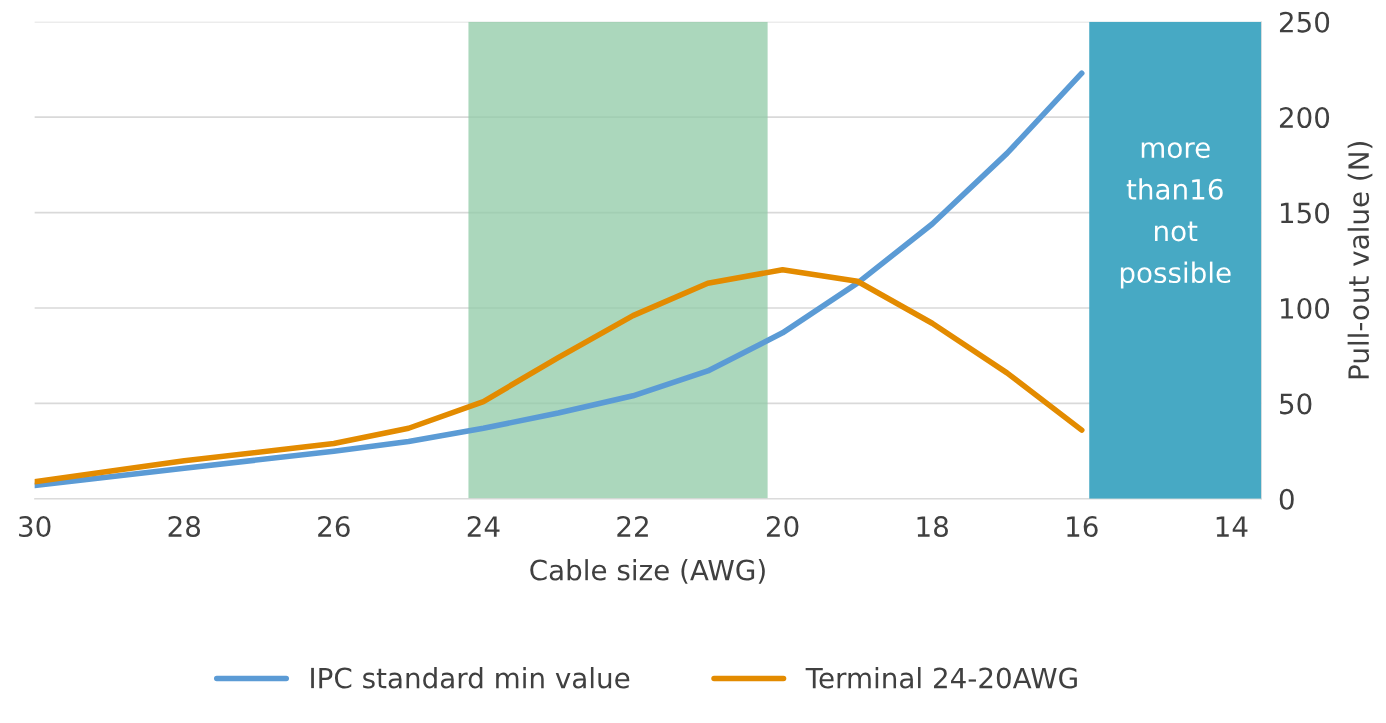 This screenshot has width=1386, height=723. I want to click on x-tick-label: 24, so click(483, 526).